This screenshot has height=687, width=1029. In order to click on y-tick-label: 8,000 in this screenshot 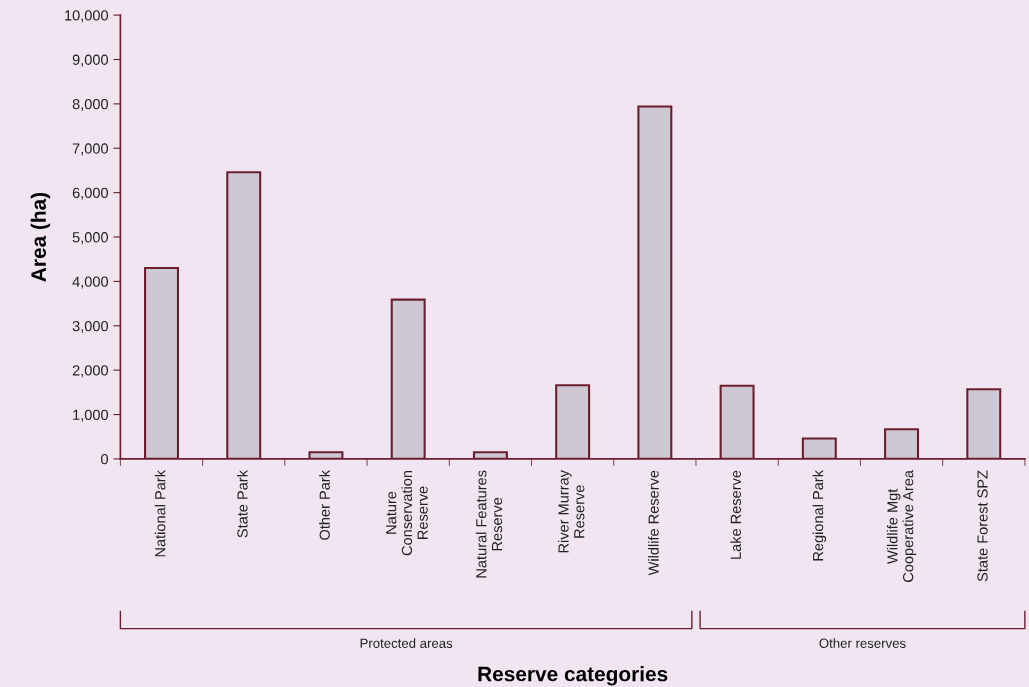, I will do `click(90, 105)`.